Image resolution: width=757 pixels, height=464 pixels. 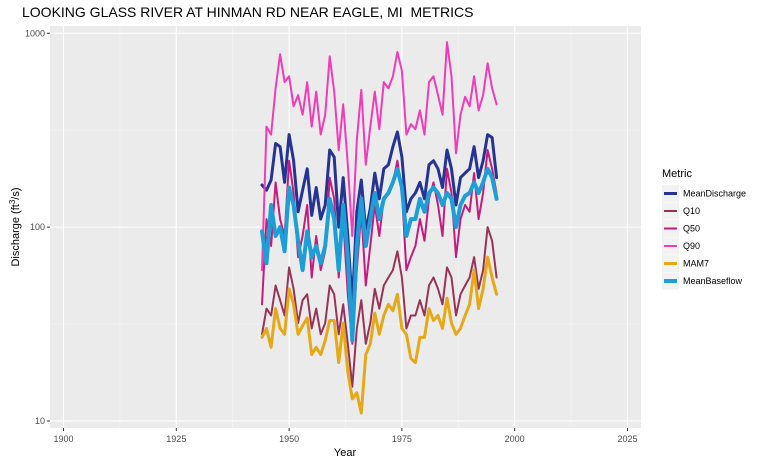 I want to click on legend-label-meanbaseflow: MeanBaseflow, so click(x=713, y=281).